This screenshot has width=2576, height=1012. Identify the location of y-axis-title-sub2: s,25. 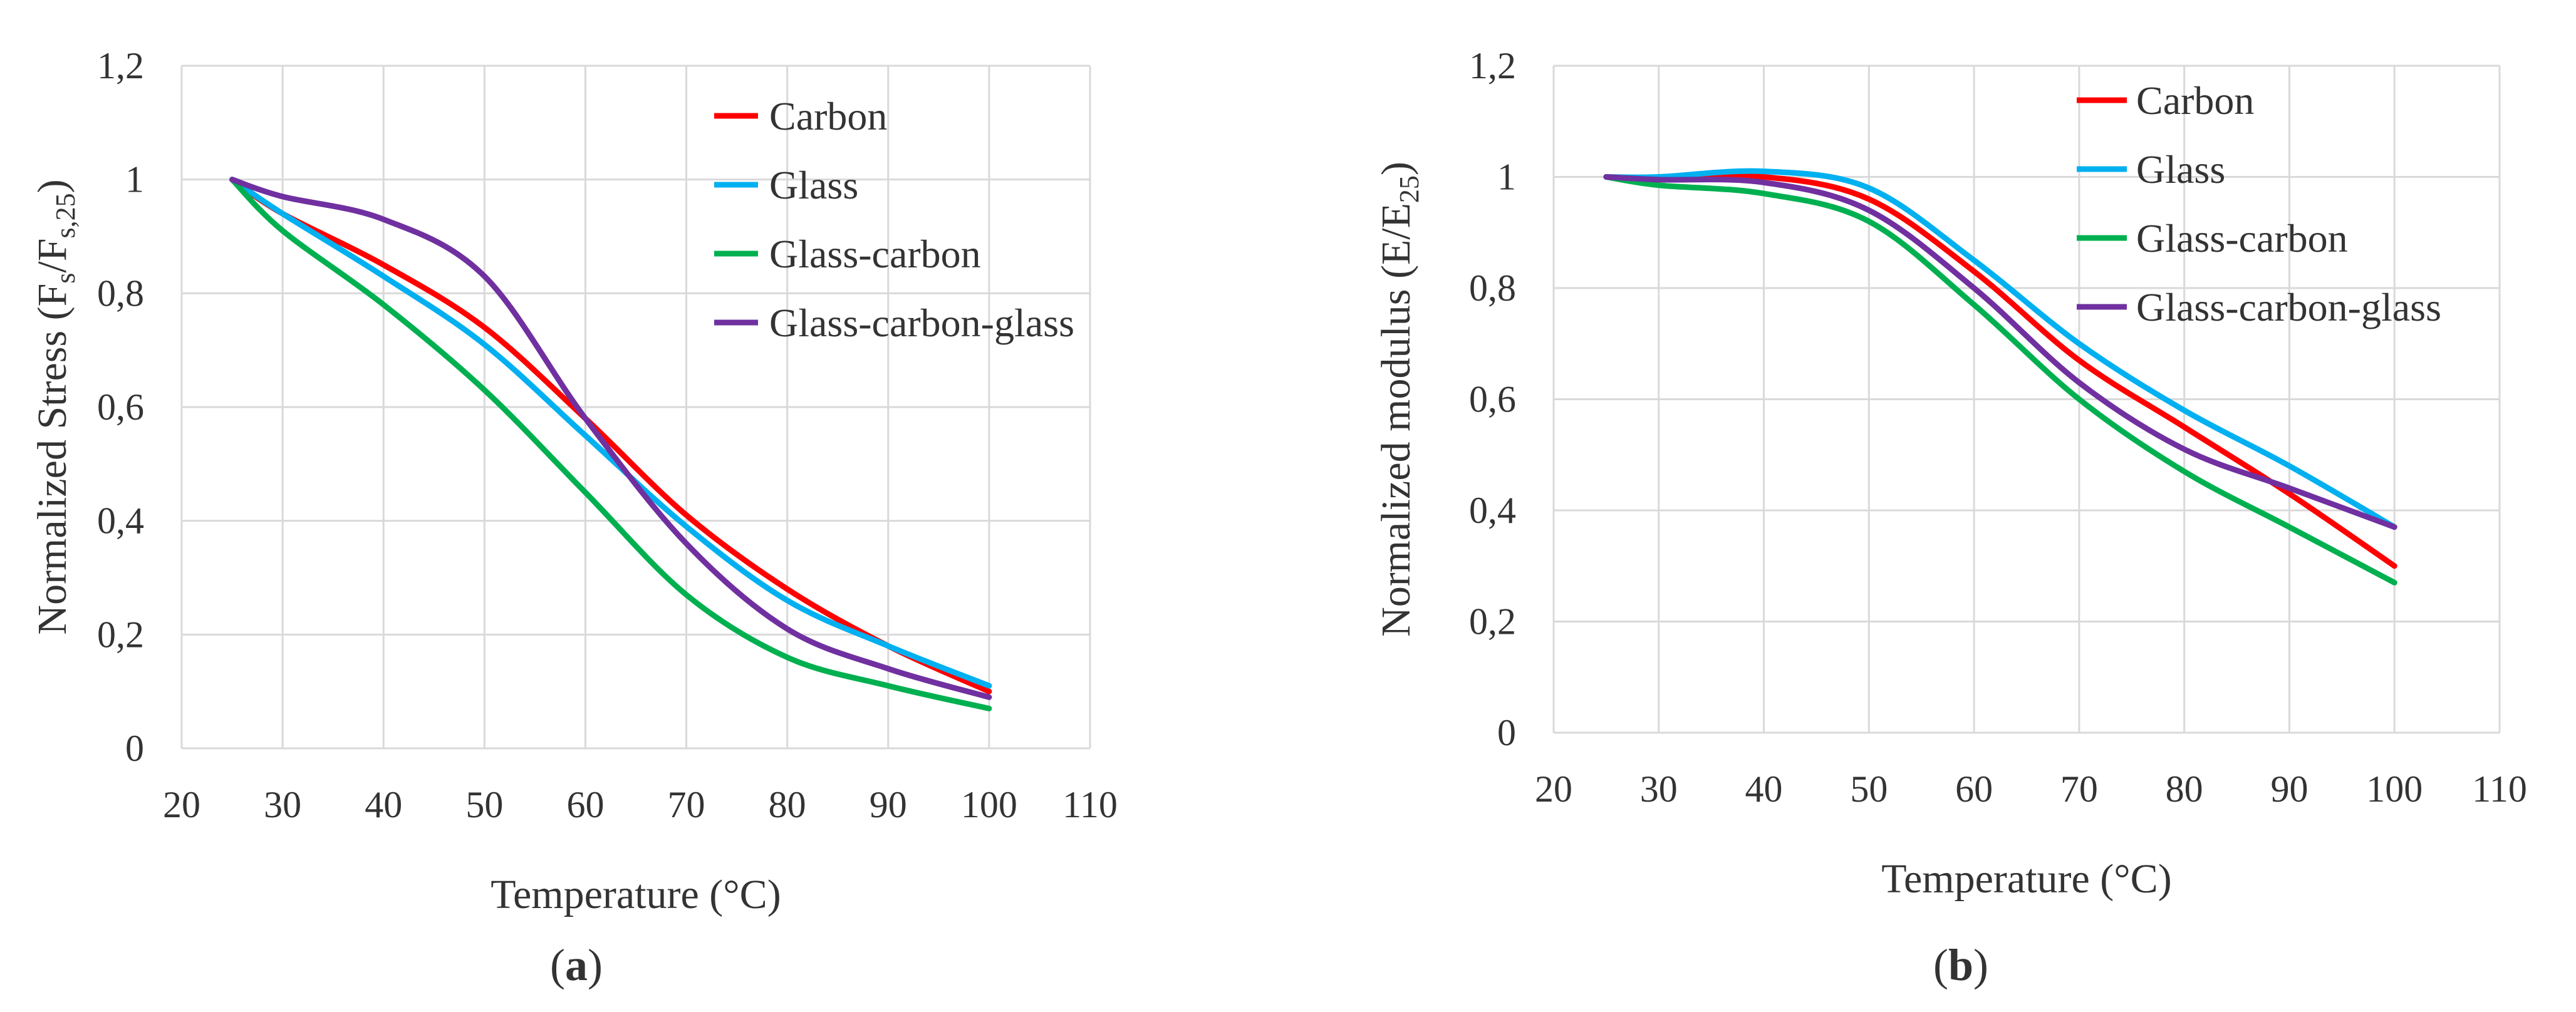
(65, 215).